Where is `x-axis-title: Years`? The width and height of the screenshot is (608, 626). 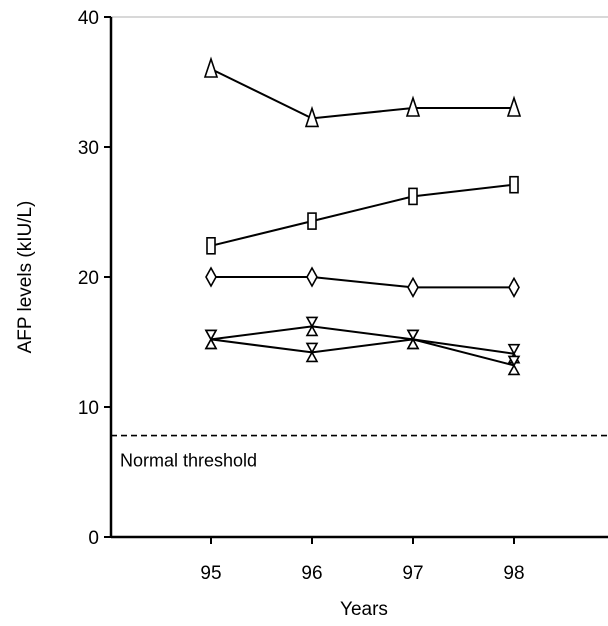 x-axis-title: Years is located at coordinates (364, 609).